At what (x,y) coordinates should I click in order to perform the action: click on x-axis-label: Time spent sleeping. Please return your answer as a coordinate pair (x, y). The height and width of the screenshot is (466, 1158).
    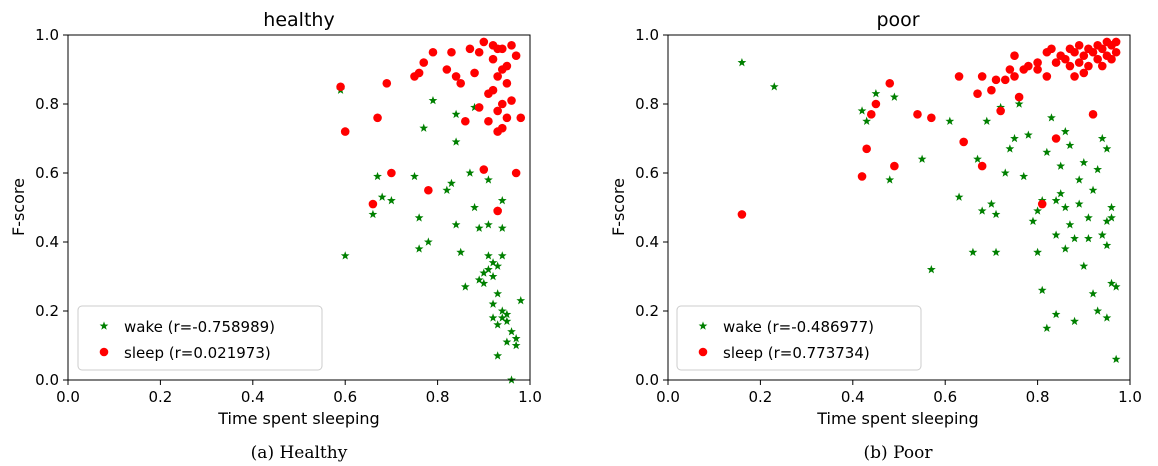
    Looking at the image, I should click on (298, 418).